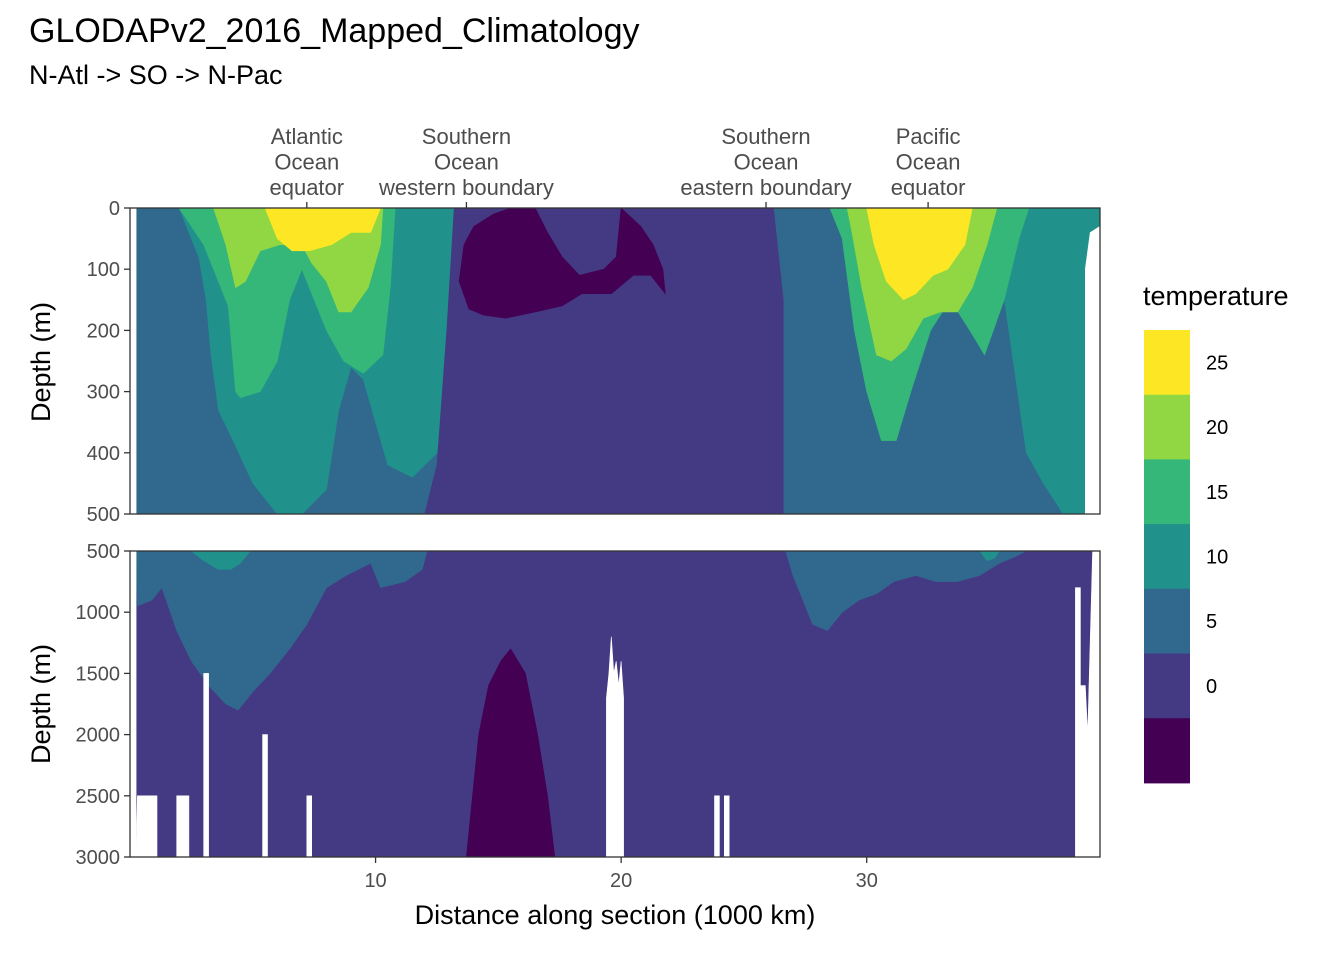 Image resolution: width=1344 pixels, height=960 pixels. Describe the element at coordinates (98, 797) in the screenshot. I see `lower-y-tick-label-2500: 2500` at that location.